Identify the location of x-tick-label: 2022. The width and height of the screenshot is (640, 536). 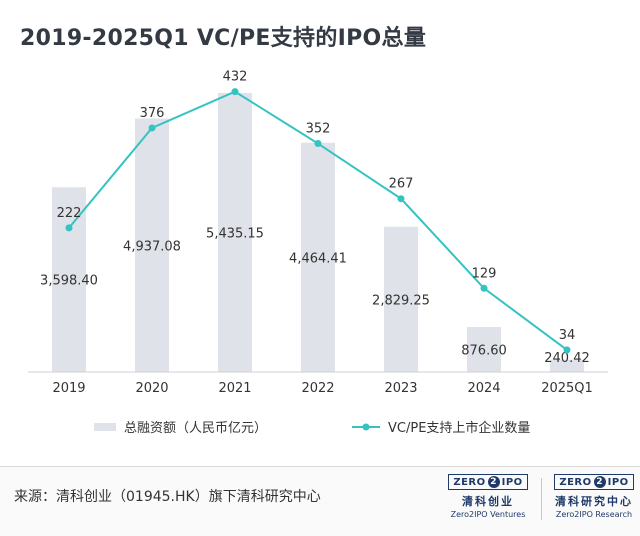
(317, 388).